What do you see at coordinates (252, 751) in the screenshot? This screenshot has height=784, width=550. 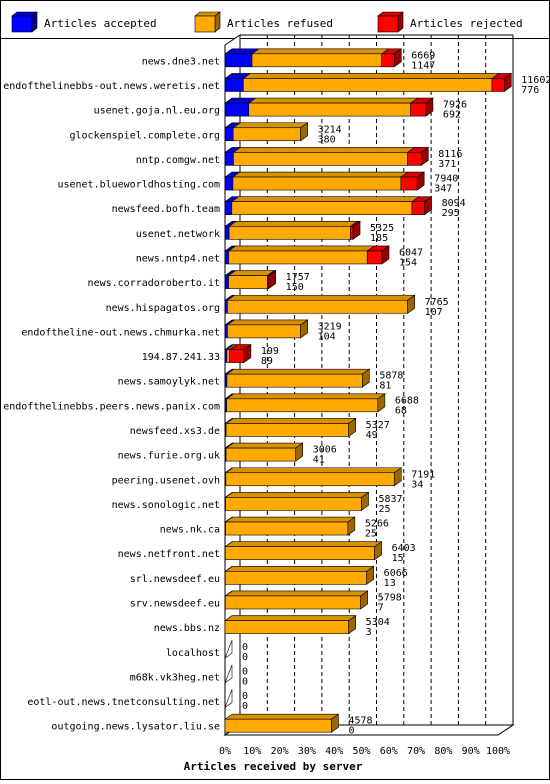 I see `x-tick-label: 10%` at bounding box center [252, 751].